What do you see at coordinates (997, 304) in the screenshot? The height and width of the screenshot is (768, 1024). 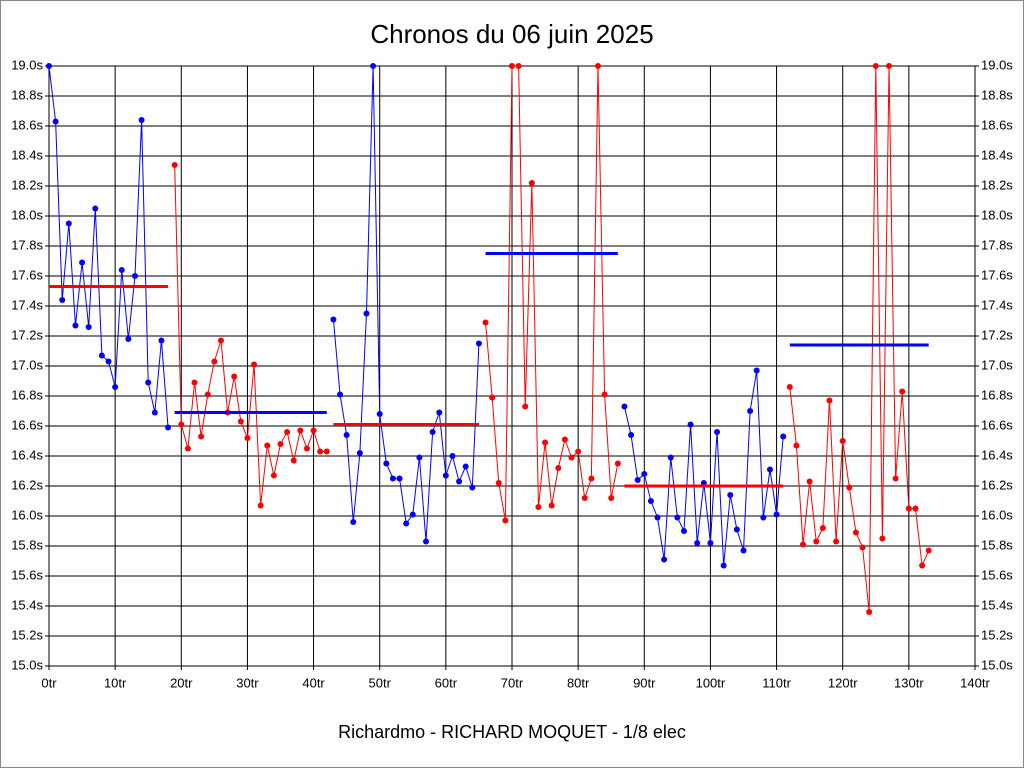 I see `y2-tick-label: 17.4s` at bounding box center [997, 304].